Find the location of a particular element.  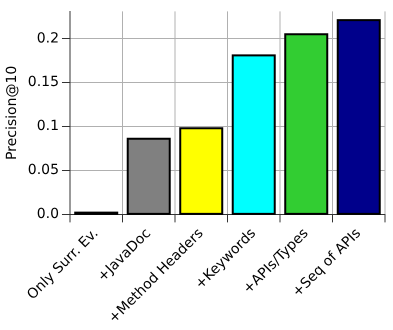

y-axis-title: Precision@10 is located at coordinates (12, 113).